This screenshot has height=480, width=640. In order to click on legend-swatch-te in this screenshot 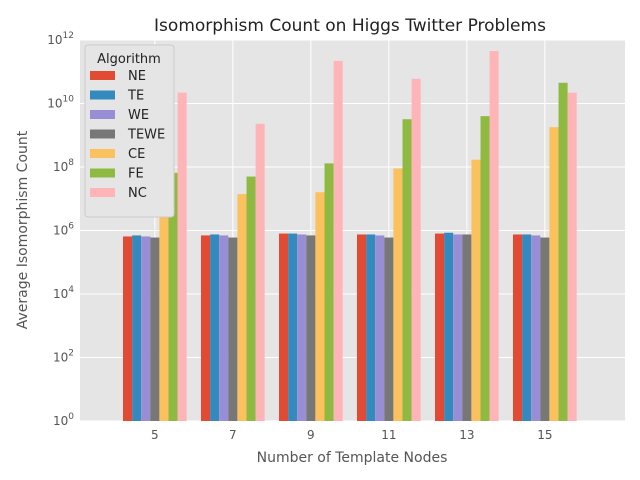, I will do `click(102, 95)`.